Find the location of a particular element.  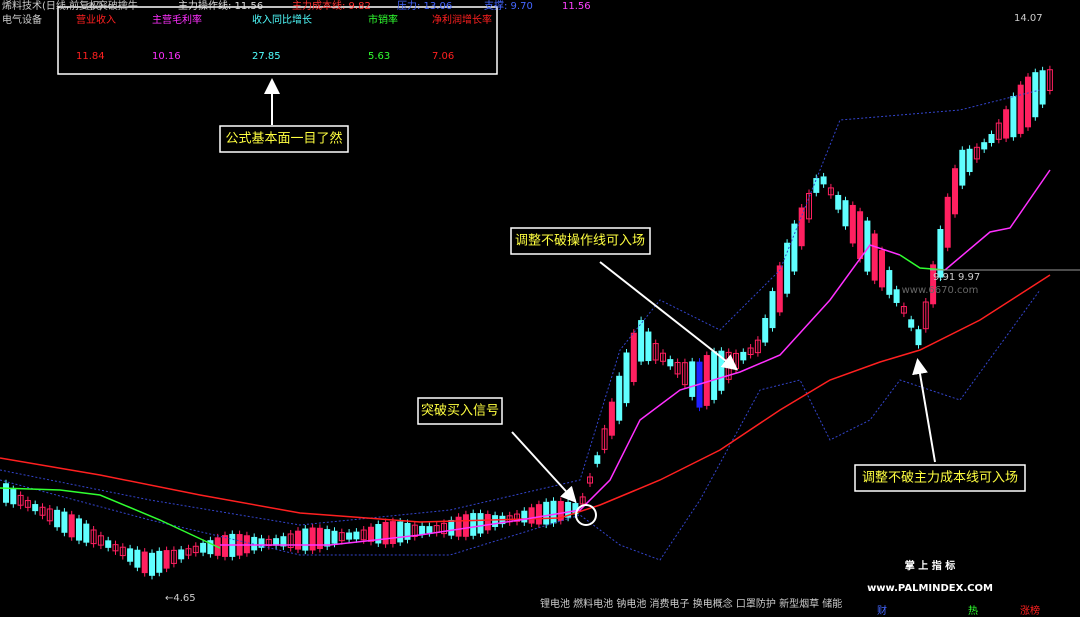

sector: 电气设备 is located at coordinates (22, 19).